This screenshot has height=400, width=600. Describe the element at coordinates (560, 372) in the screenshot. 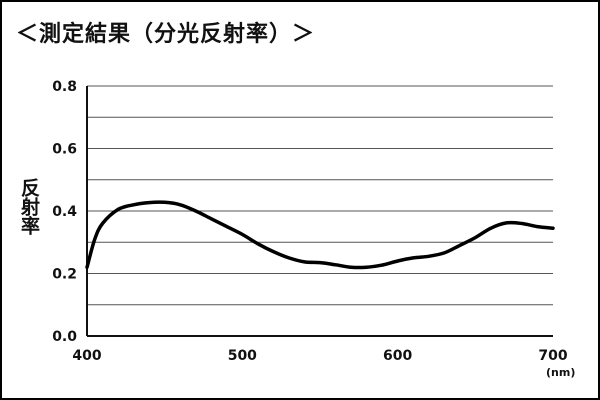

I see `x-axis-unit-label: (nm)` at that location.